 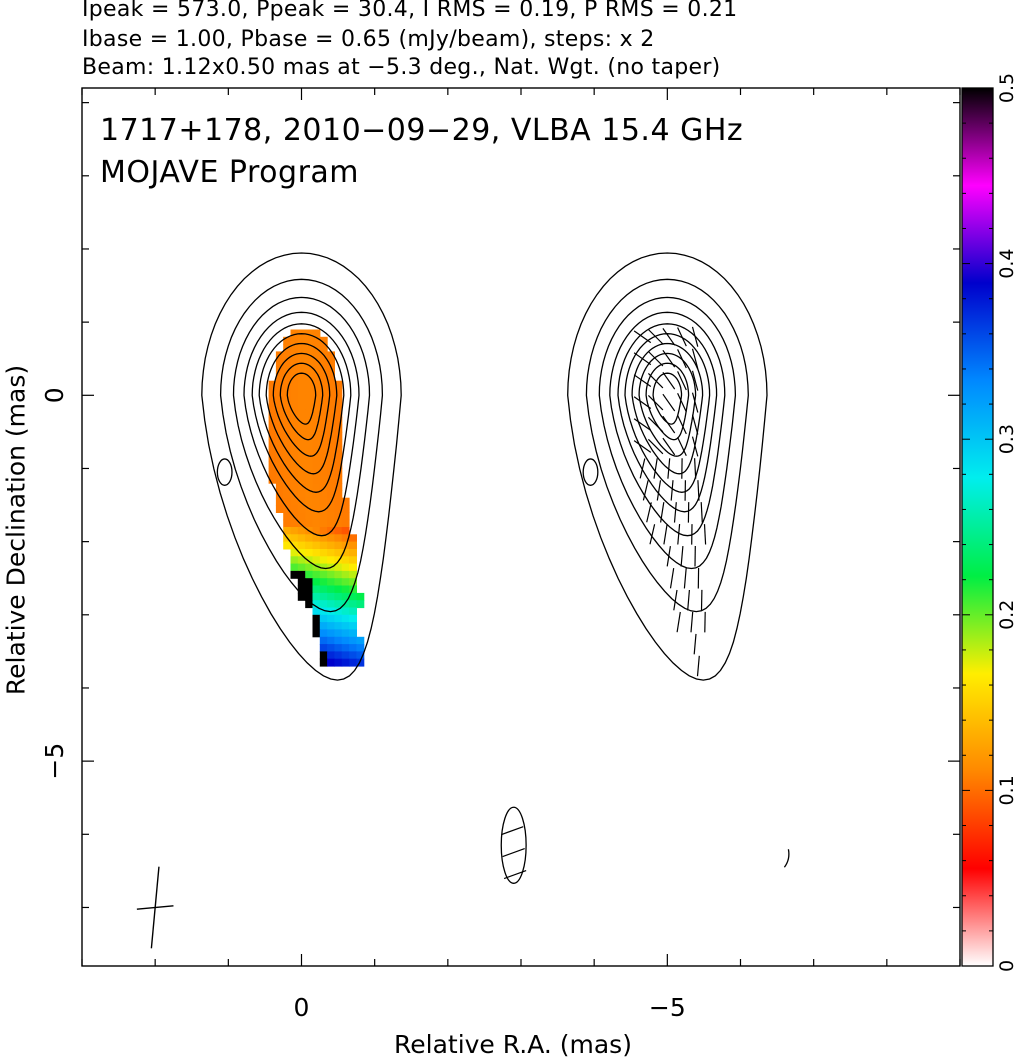 I want to click on contour-left, so click(x=301, y=413).